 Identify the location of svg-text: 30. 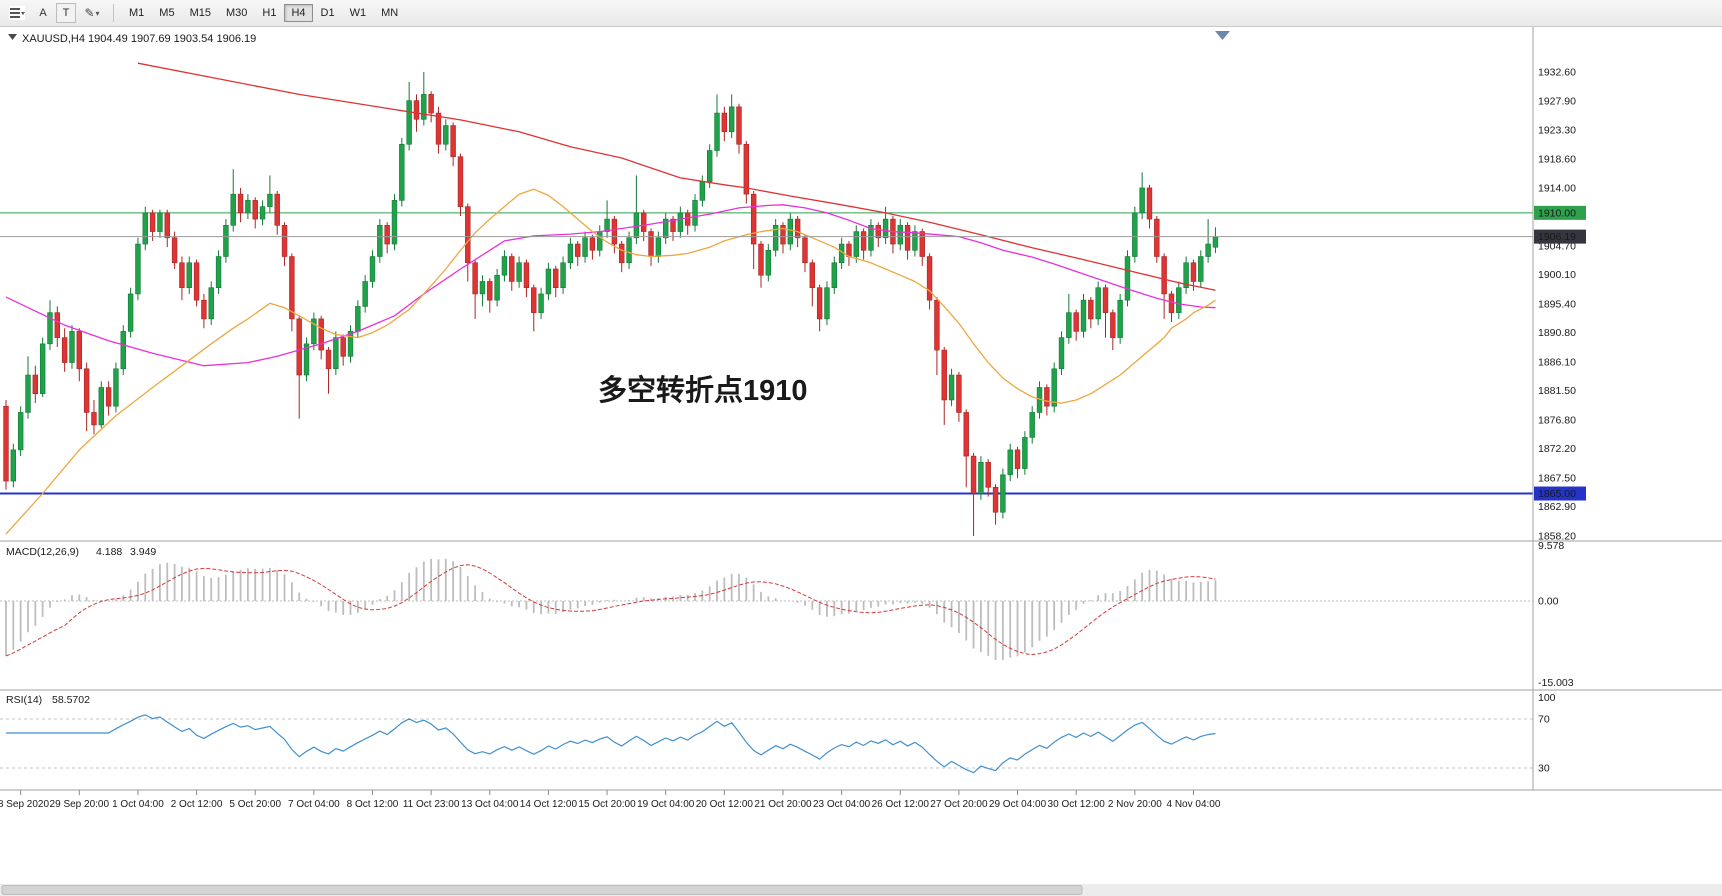
(1544, 769).